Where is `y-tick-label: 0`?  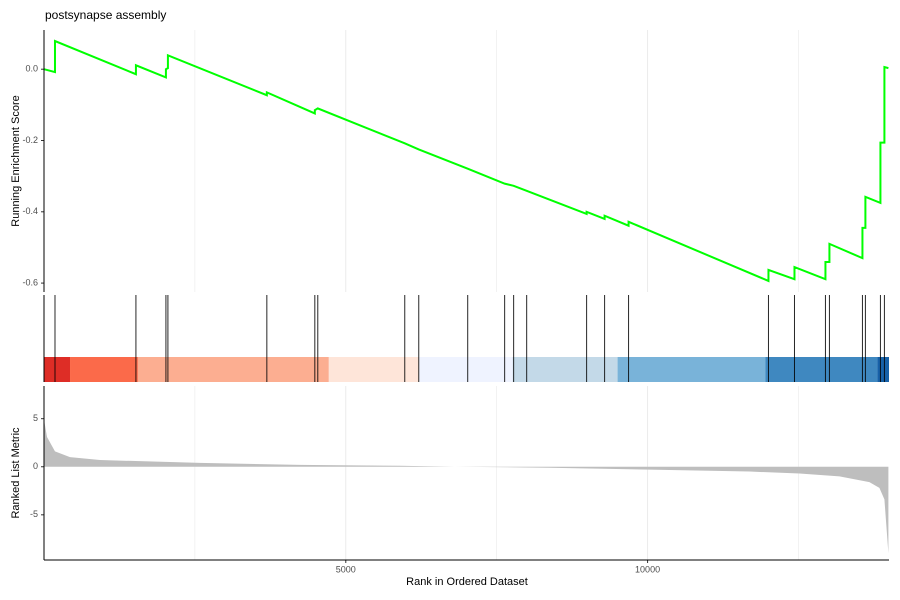 y-tick-label: 0 is located at coordinates (35, 466).